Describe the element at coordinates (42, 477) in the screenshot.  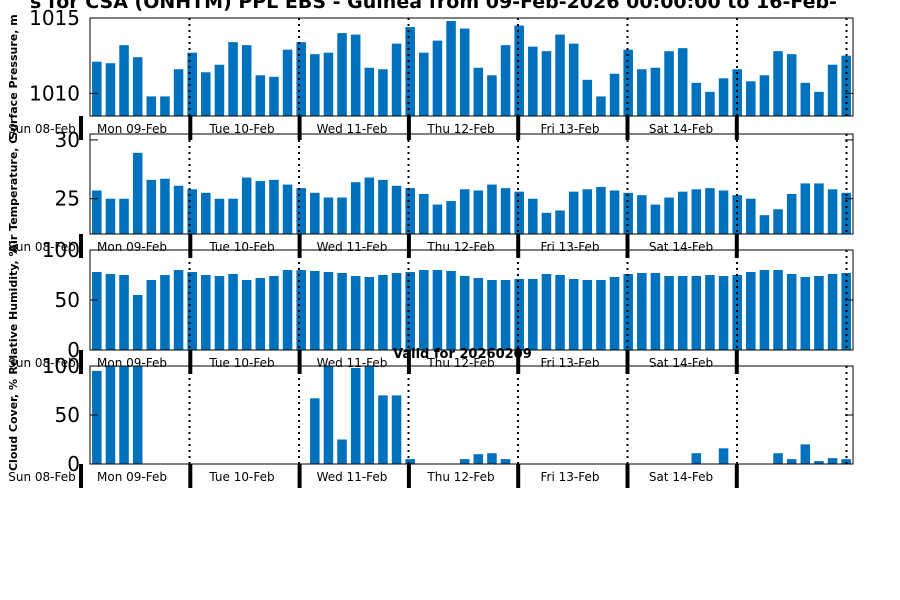
I see `day-label: Sun 08-Feb` at that location.